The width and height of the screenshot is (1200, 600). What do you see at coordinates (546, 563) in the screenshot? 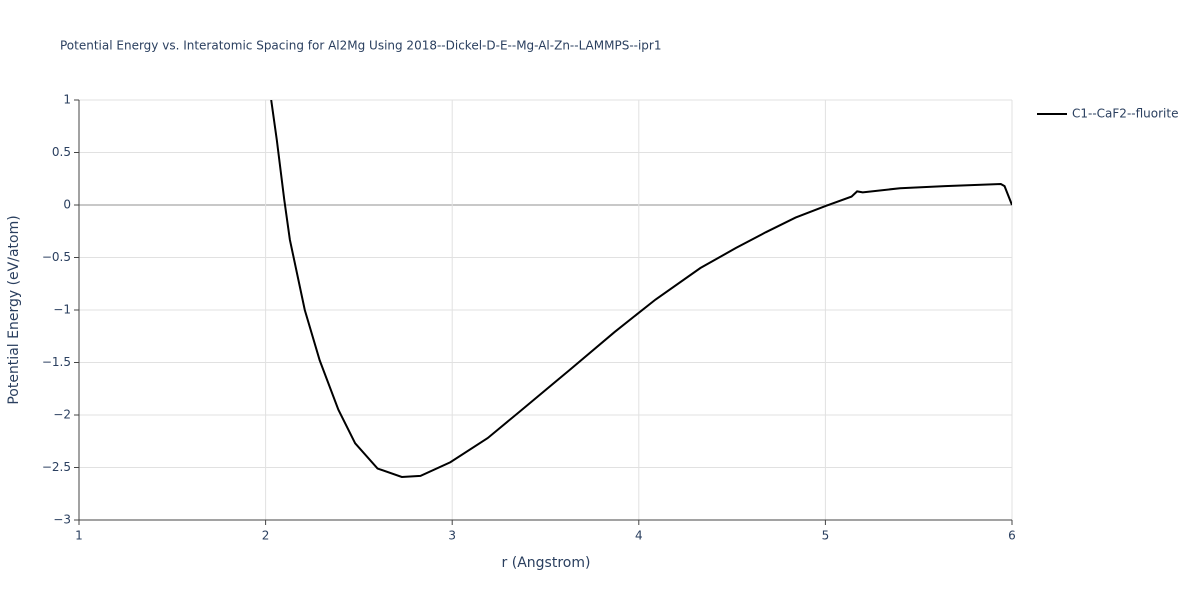
I see `x-axis-title: r (Angstrom)` at bounding box center [546, 563].